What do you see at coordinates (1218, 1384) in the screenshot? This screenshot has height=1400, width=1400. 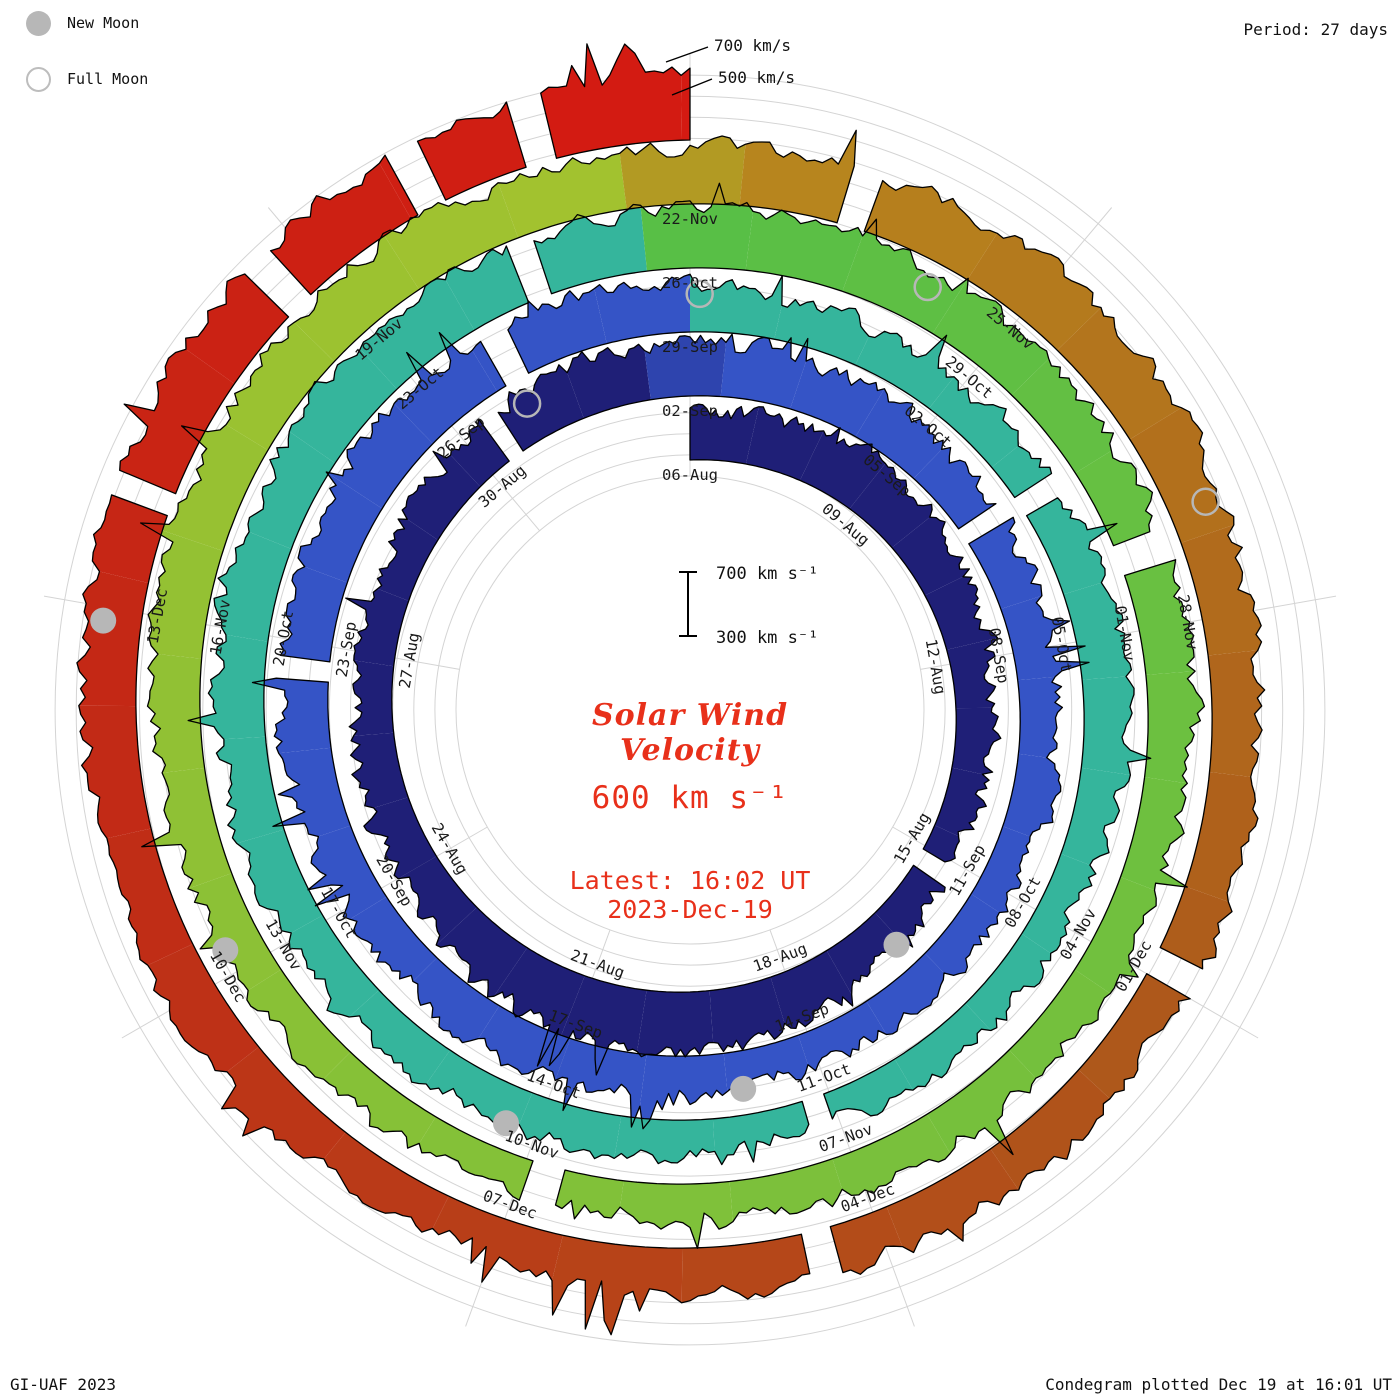 I see `plotted-timestamp: Condegram plotted Dec 19 at 16:01 UT` at bounding box center [1218, 1384].